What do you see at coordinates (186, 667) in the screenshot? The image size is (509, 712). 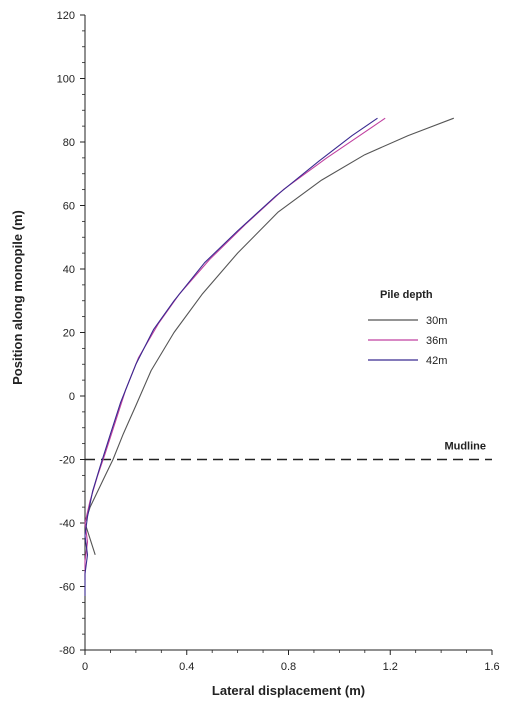 I see `x-tick-label: 0.4` at bounding box center [186, 667].